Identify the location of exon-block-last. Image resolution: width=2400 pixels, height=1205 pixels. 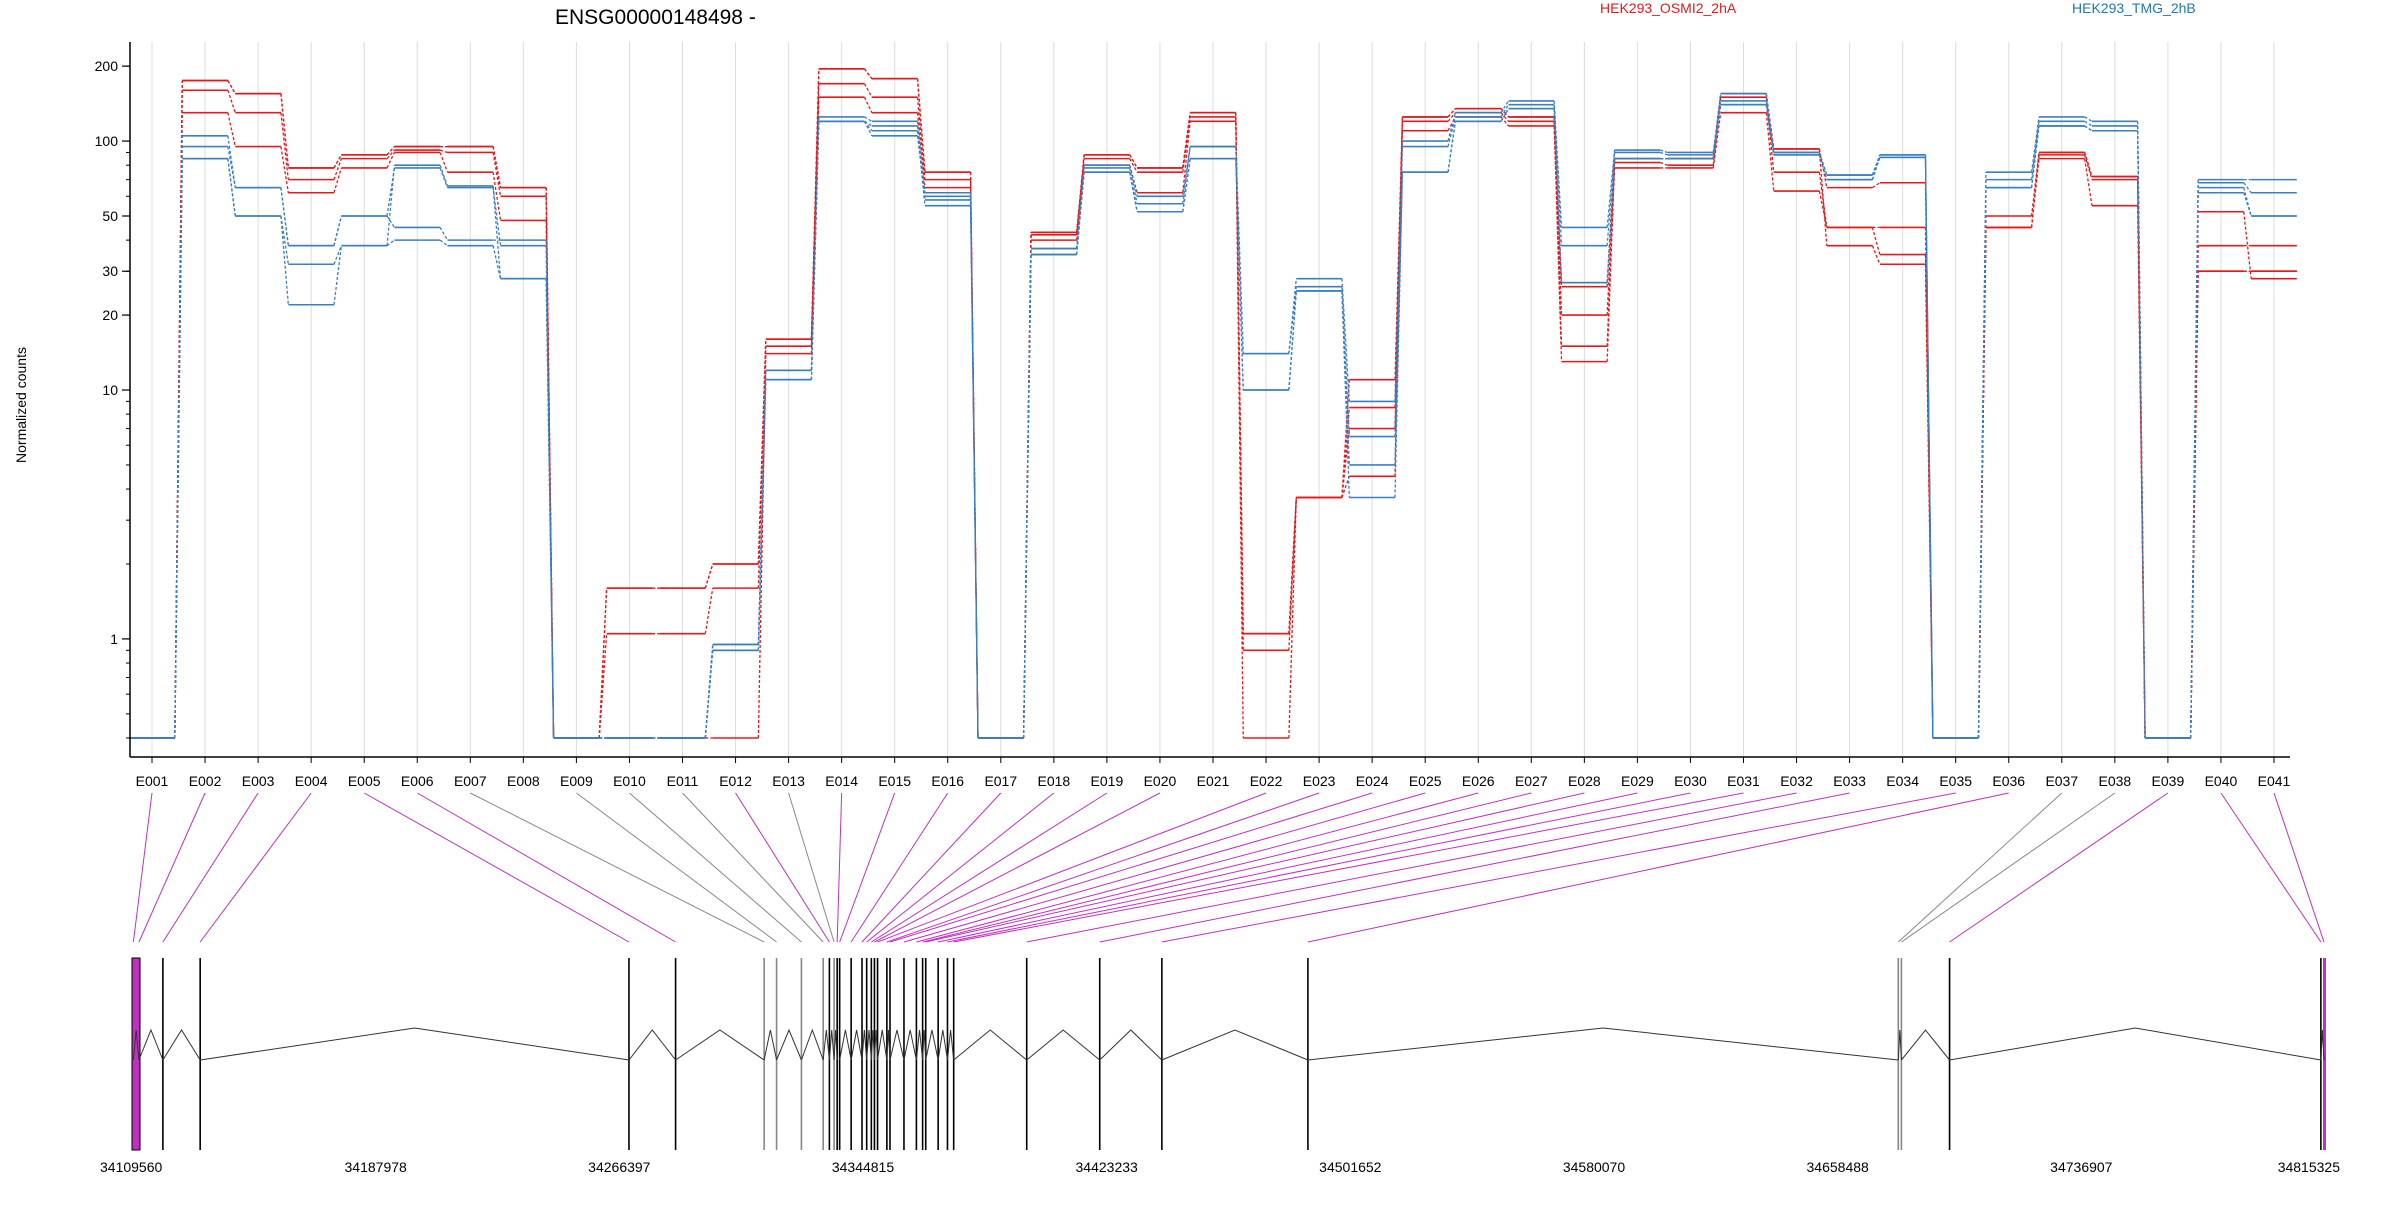
(2324, 1054).